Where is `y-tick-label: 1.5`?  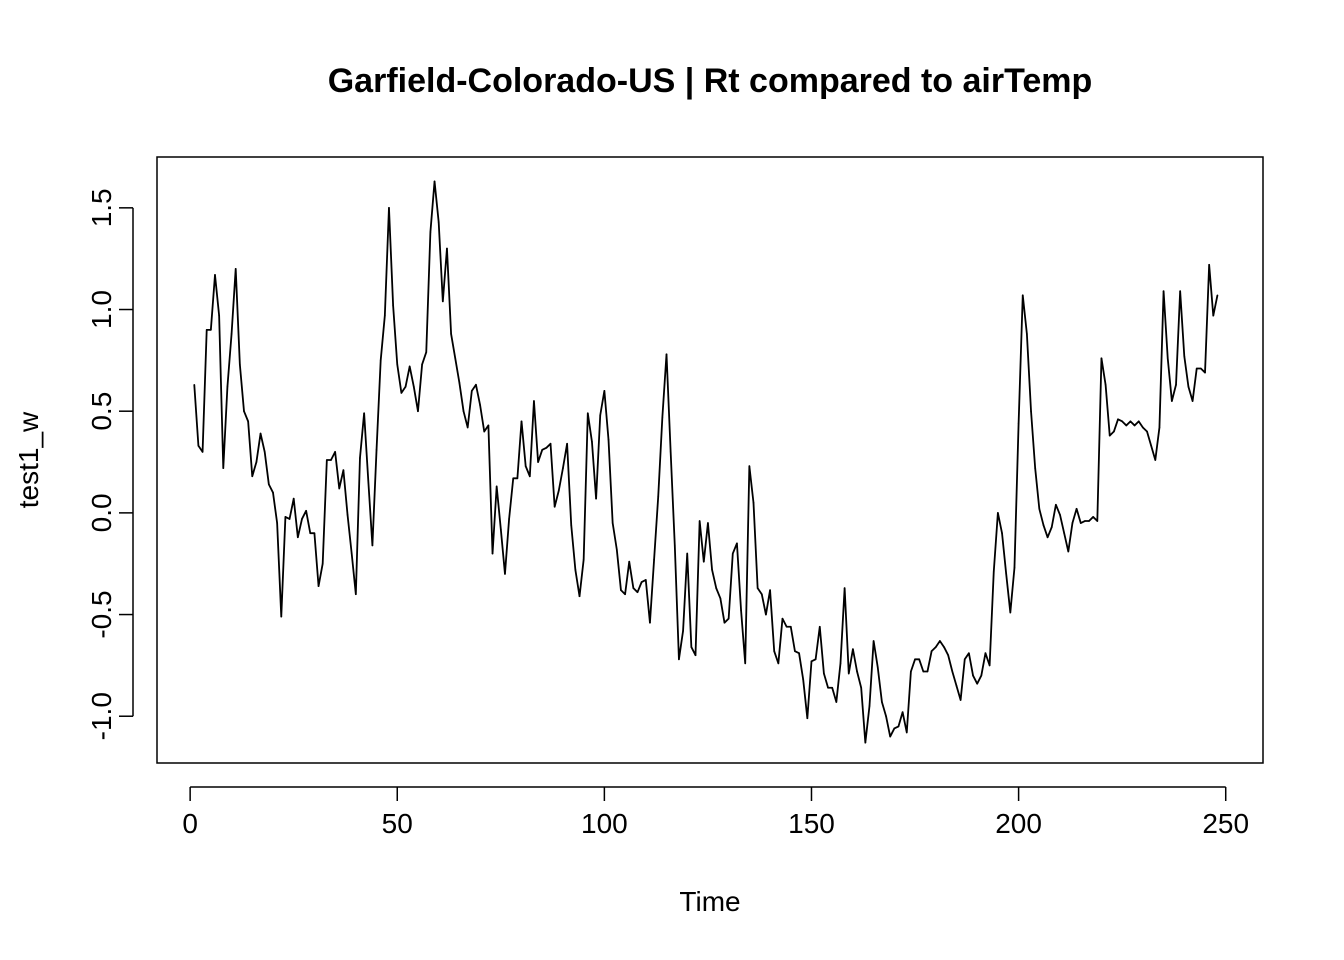
y-tick-label: 1.5 is located at coordinates (101, 207).